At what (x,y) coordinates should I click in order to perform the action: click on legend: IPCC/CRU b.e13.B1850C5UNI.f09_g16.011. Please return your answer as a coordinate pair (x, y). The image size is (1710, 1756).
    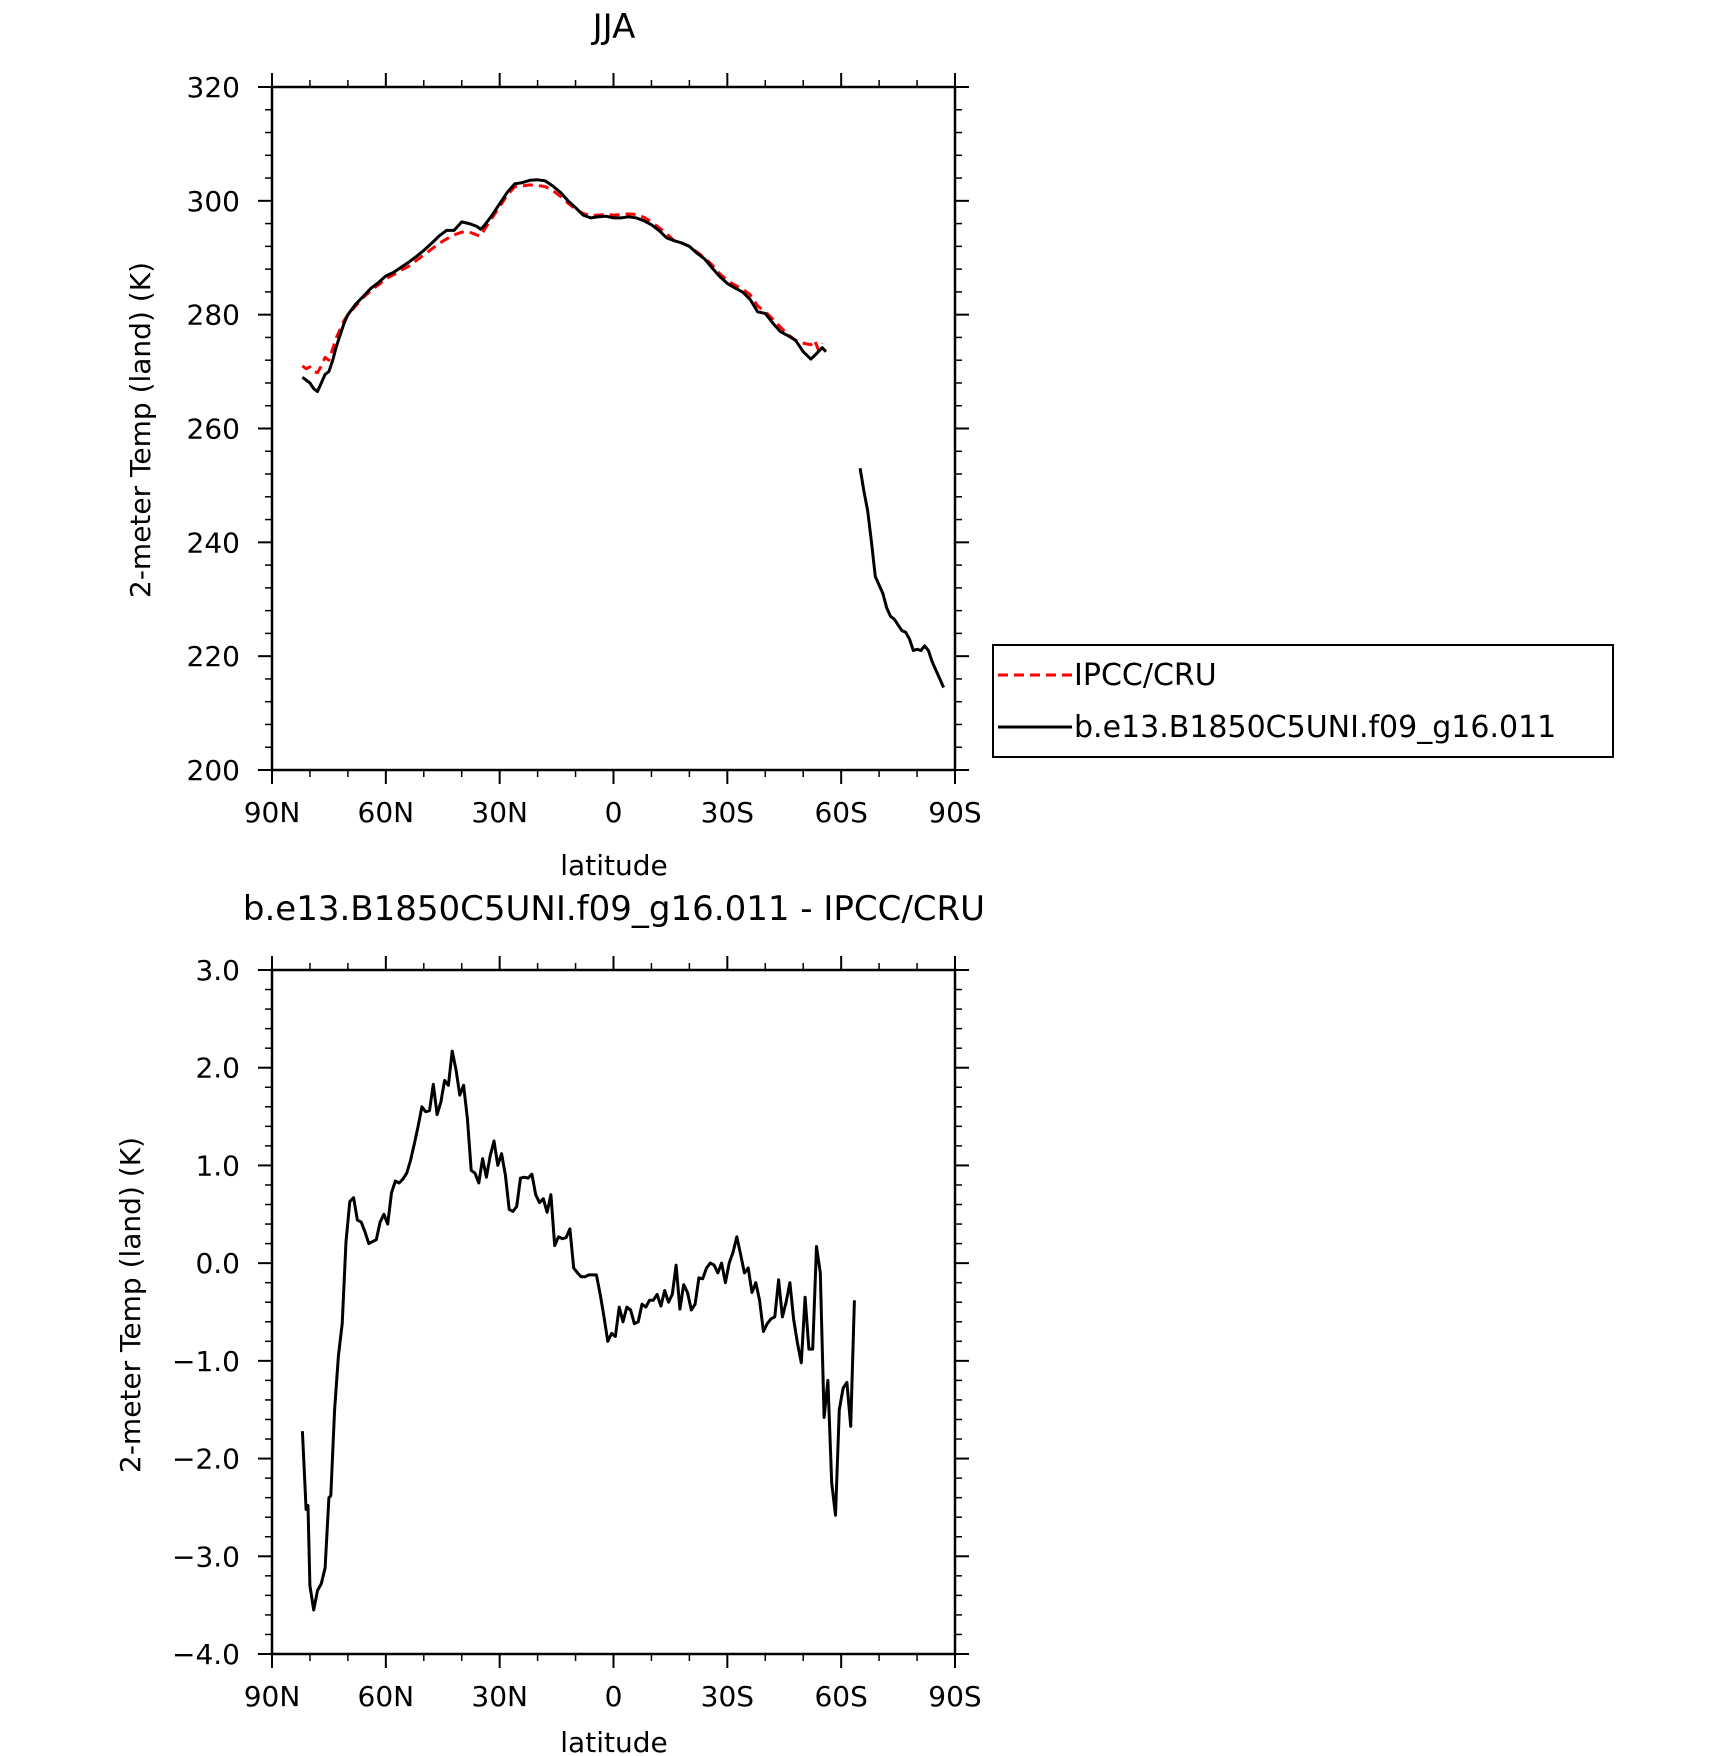
    Looking at the image, I should click on (1303, 701).